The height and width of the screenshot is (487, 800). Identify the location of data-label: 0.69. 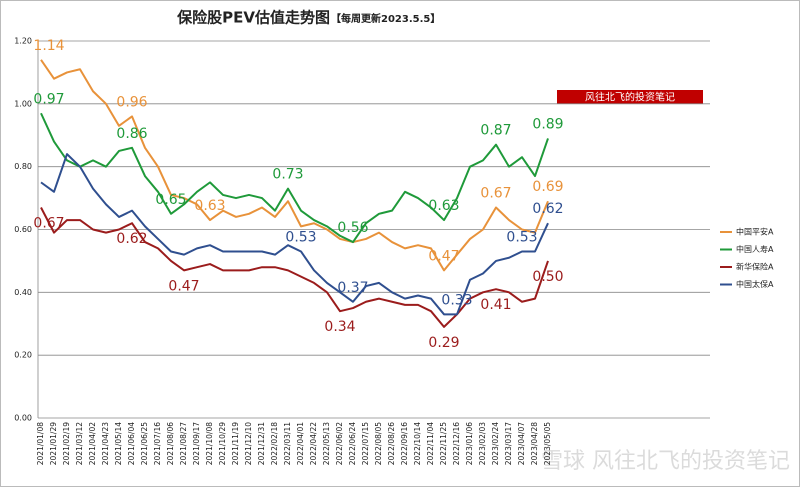
(547, 187).